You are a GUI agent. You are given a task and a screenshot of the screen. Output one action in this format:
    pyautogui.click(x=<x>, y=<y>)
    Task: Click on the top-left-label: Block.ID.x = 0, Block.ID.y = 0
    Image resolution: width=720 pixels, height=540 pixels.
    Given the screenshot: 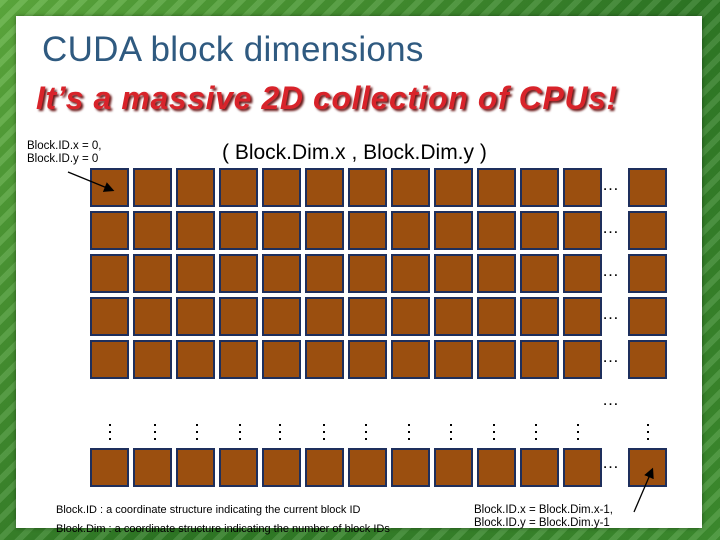 What is the action you would take?
    pyautogui.click(x=64, y=153)
    